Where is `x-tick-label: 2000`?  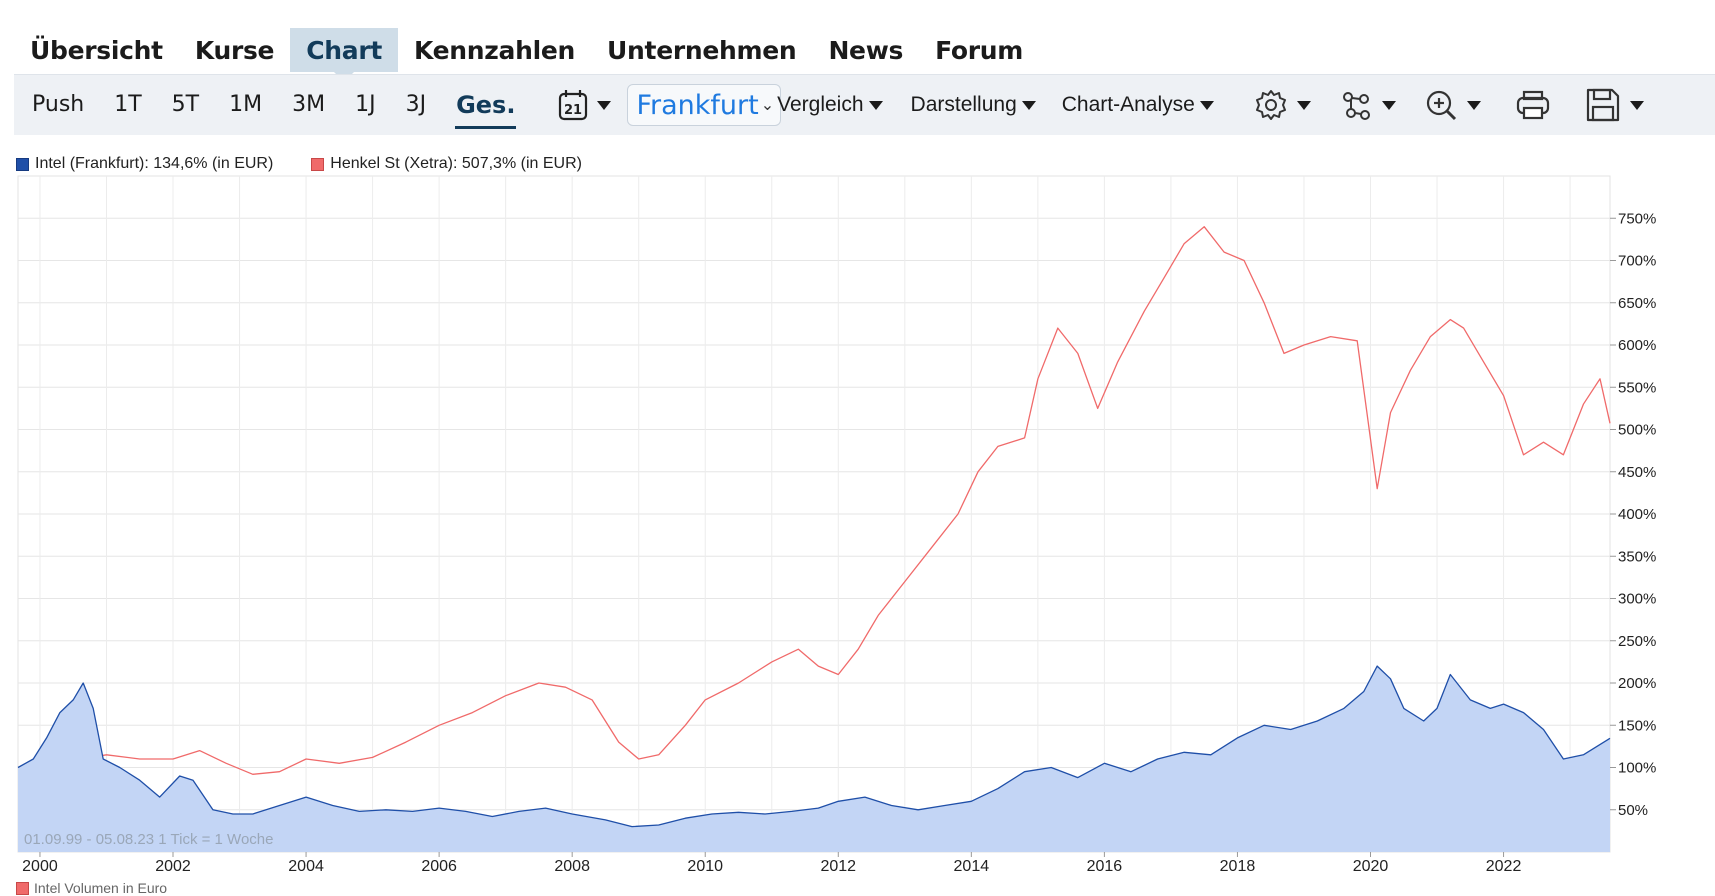
x-tick-label: 2000 is located at coordinates (40, 866).